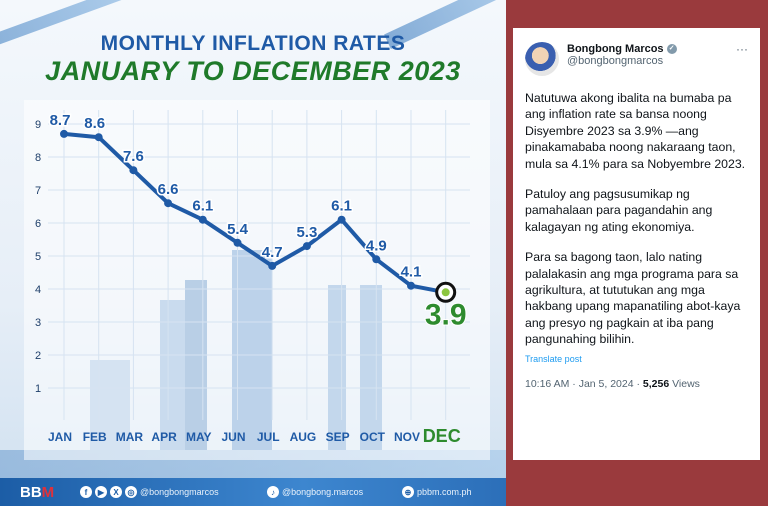  What do you see at coordinates (38, 125) in the screenshot?
I see `y-tick-label: 9` at bounding box center [38, 125].